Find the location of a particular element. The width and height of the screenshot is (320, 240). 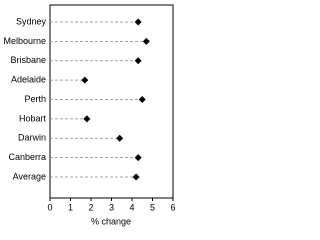

x-tick-label: 5 is located at coordinates (152, 207).